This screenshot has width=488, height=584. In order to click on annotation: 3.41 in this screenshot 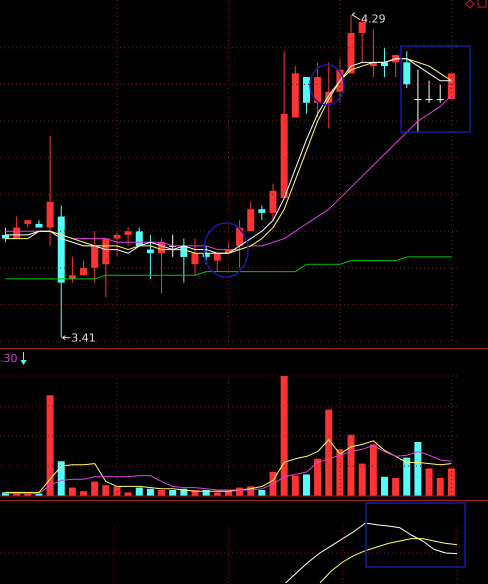, I will do `click(83, 338)`.